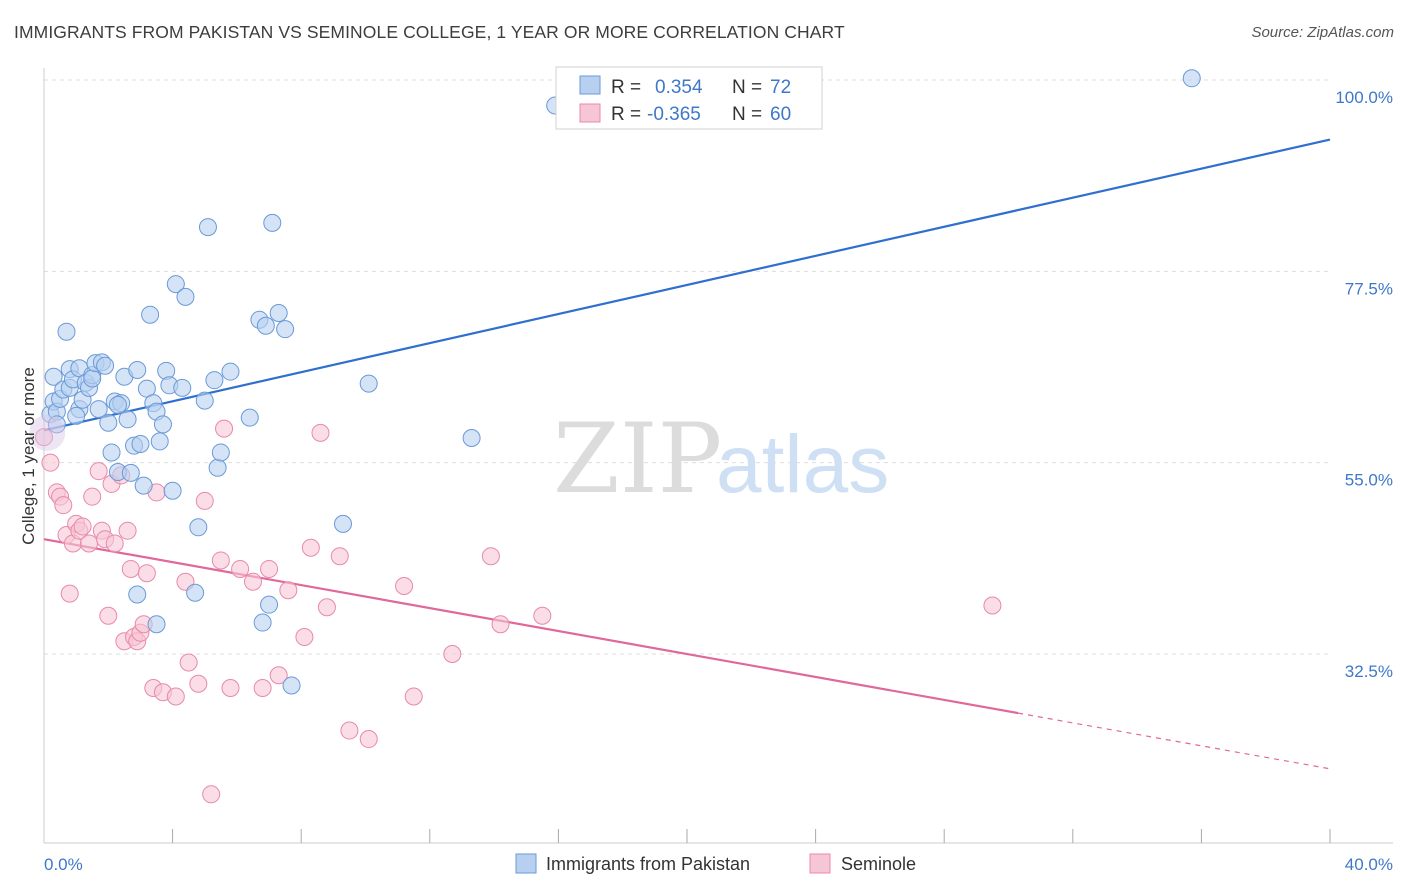 The image size is (1406, 892). Describe the element at coordinates (648, 864) in the screenshot. I see `series-legend-label-blue: Immigrants from Pakistan` at that location.